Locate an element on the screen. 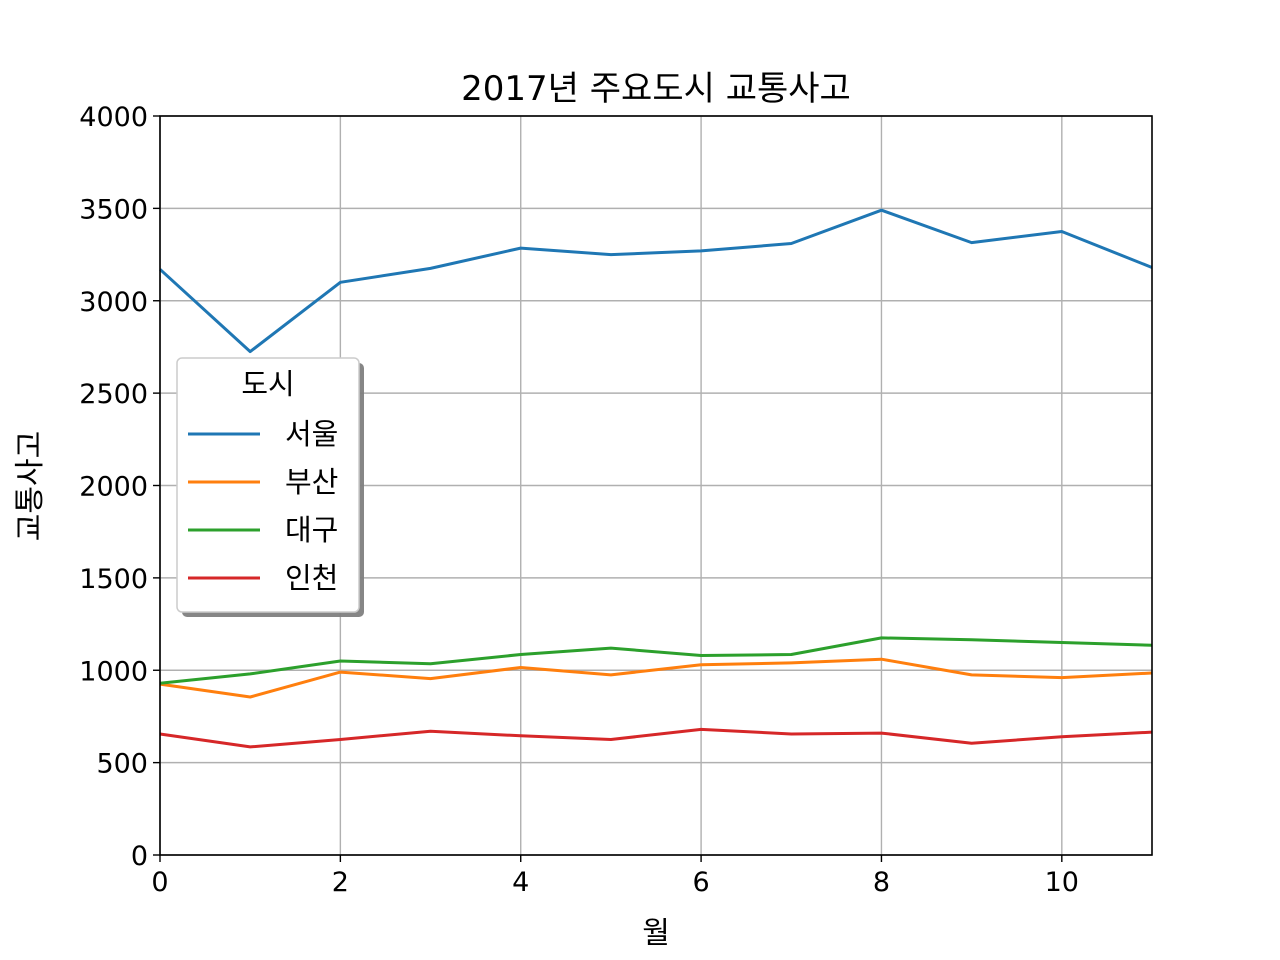  series-line-서울 is located at coordinates (655, 281).